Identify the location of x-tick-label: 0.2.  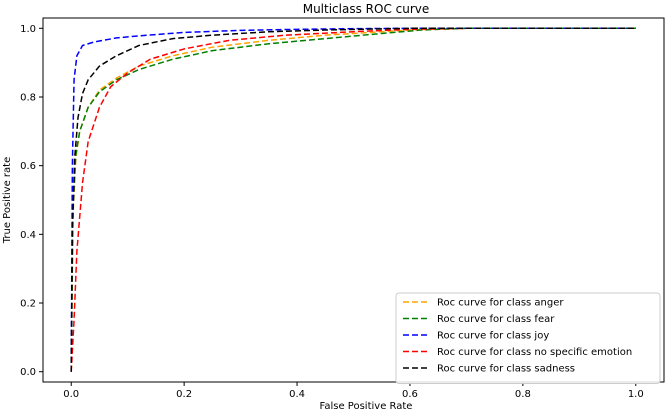
(184, 394).